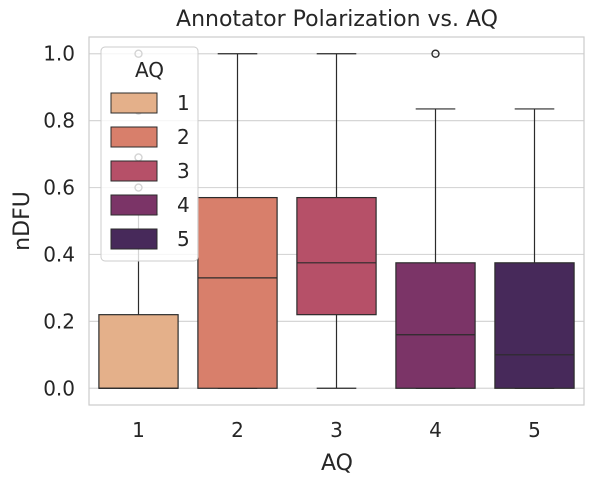 This screenshot has width=595, height=486. Describe the element at coordinates (337, 19) in the screenshot. I see `chart-title: Annotator Polarization vs. AQ` at that location.